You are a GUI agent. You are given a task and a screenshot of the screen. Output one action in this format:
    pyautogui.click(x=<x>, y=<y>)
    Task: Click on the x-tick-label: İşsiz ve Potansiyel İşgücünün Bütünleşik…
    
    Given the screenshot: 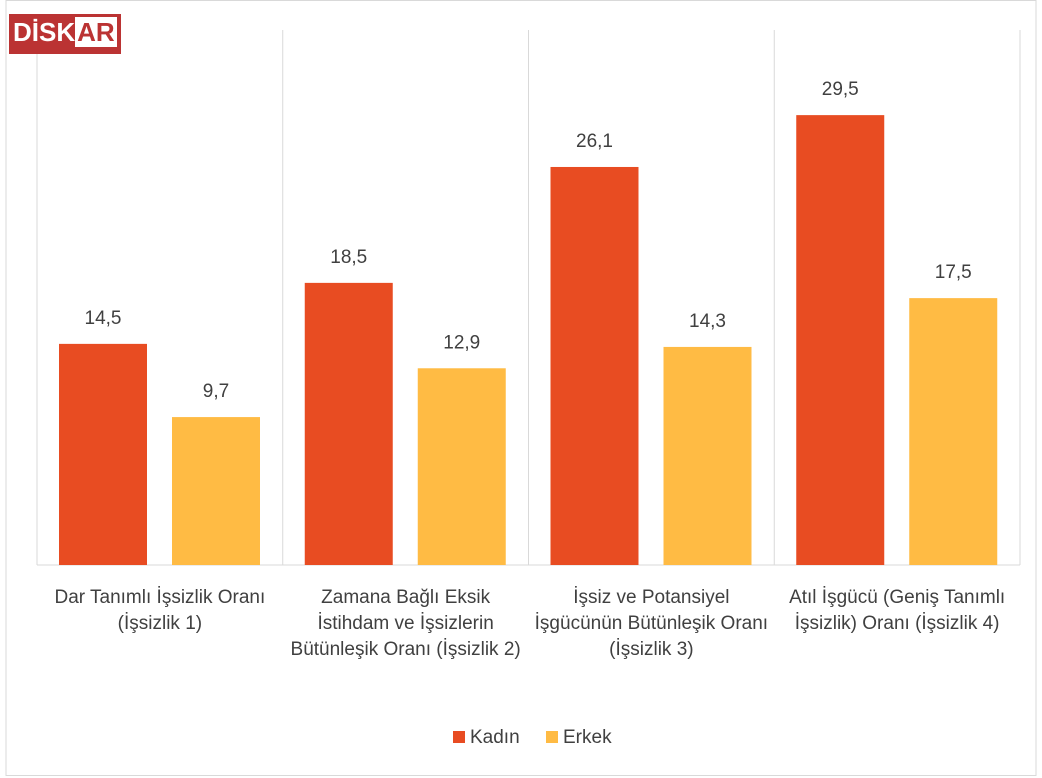 What is the action you would take?
    pyautogui.click(x=651, y=623)
    